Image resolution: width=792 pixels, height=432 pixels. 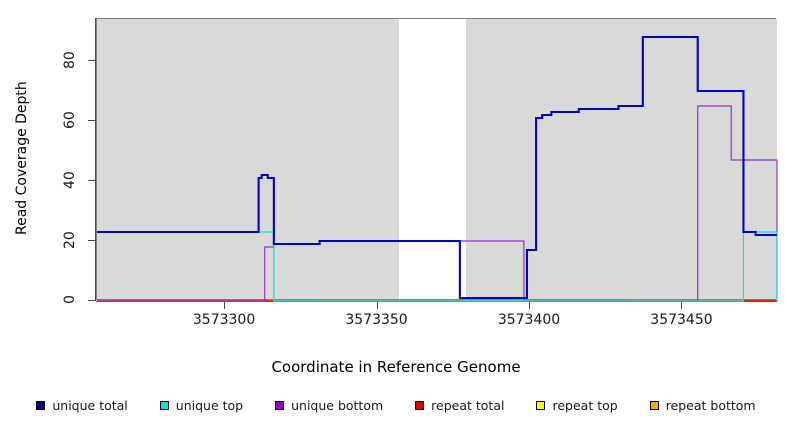 What do you see at coordinates (70, 300) in the screenshot?
I see `y-tick-label: 0` at bounding box center [70, 300].